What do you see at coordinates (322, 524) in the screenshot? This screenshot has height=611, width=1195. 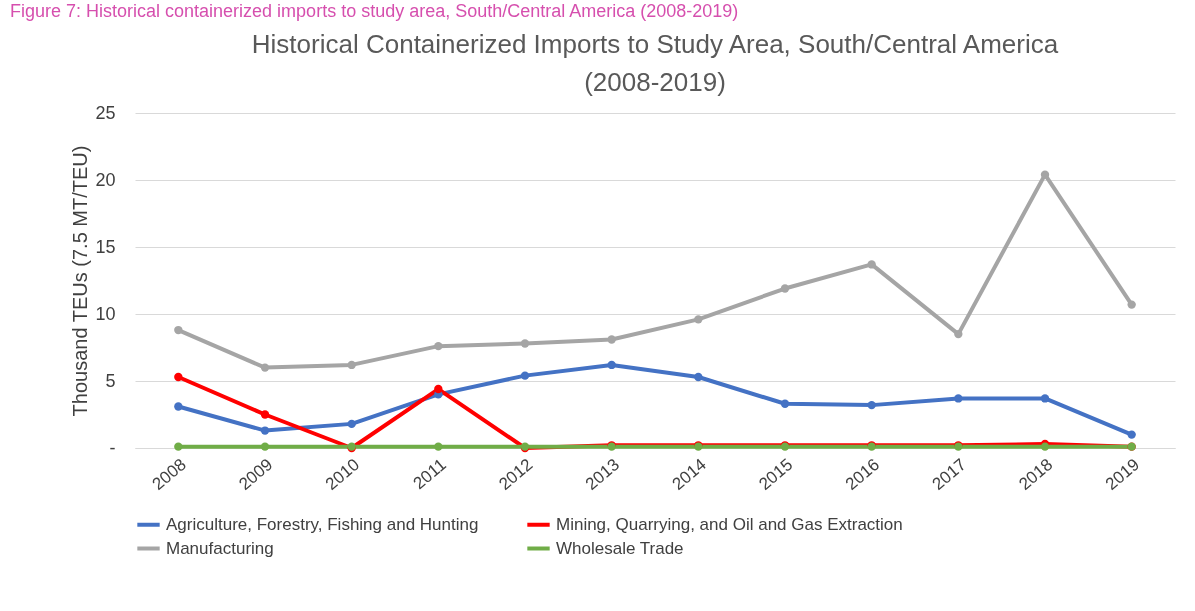 I see `legend-label: Agriculture, Forestry, Fishing and Hunting` at bounding box center [322, 524].